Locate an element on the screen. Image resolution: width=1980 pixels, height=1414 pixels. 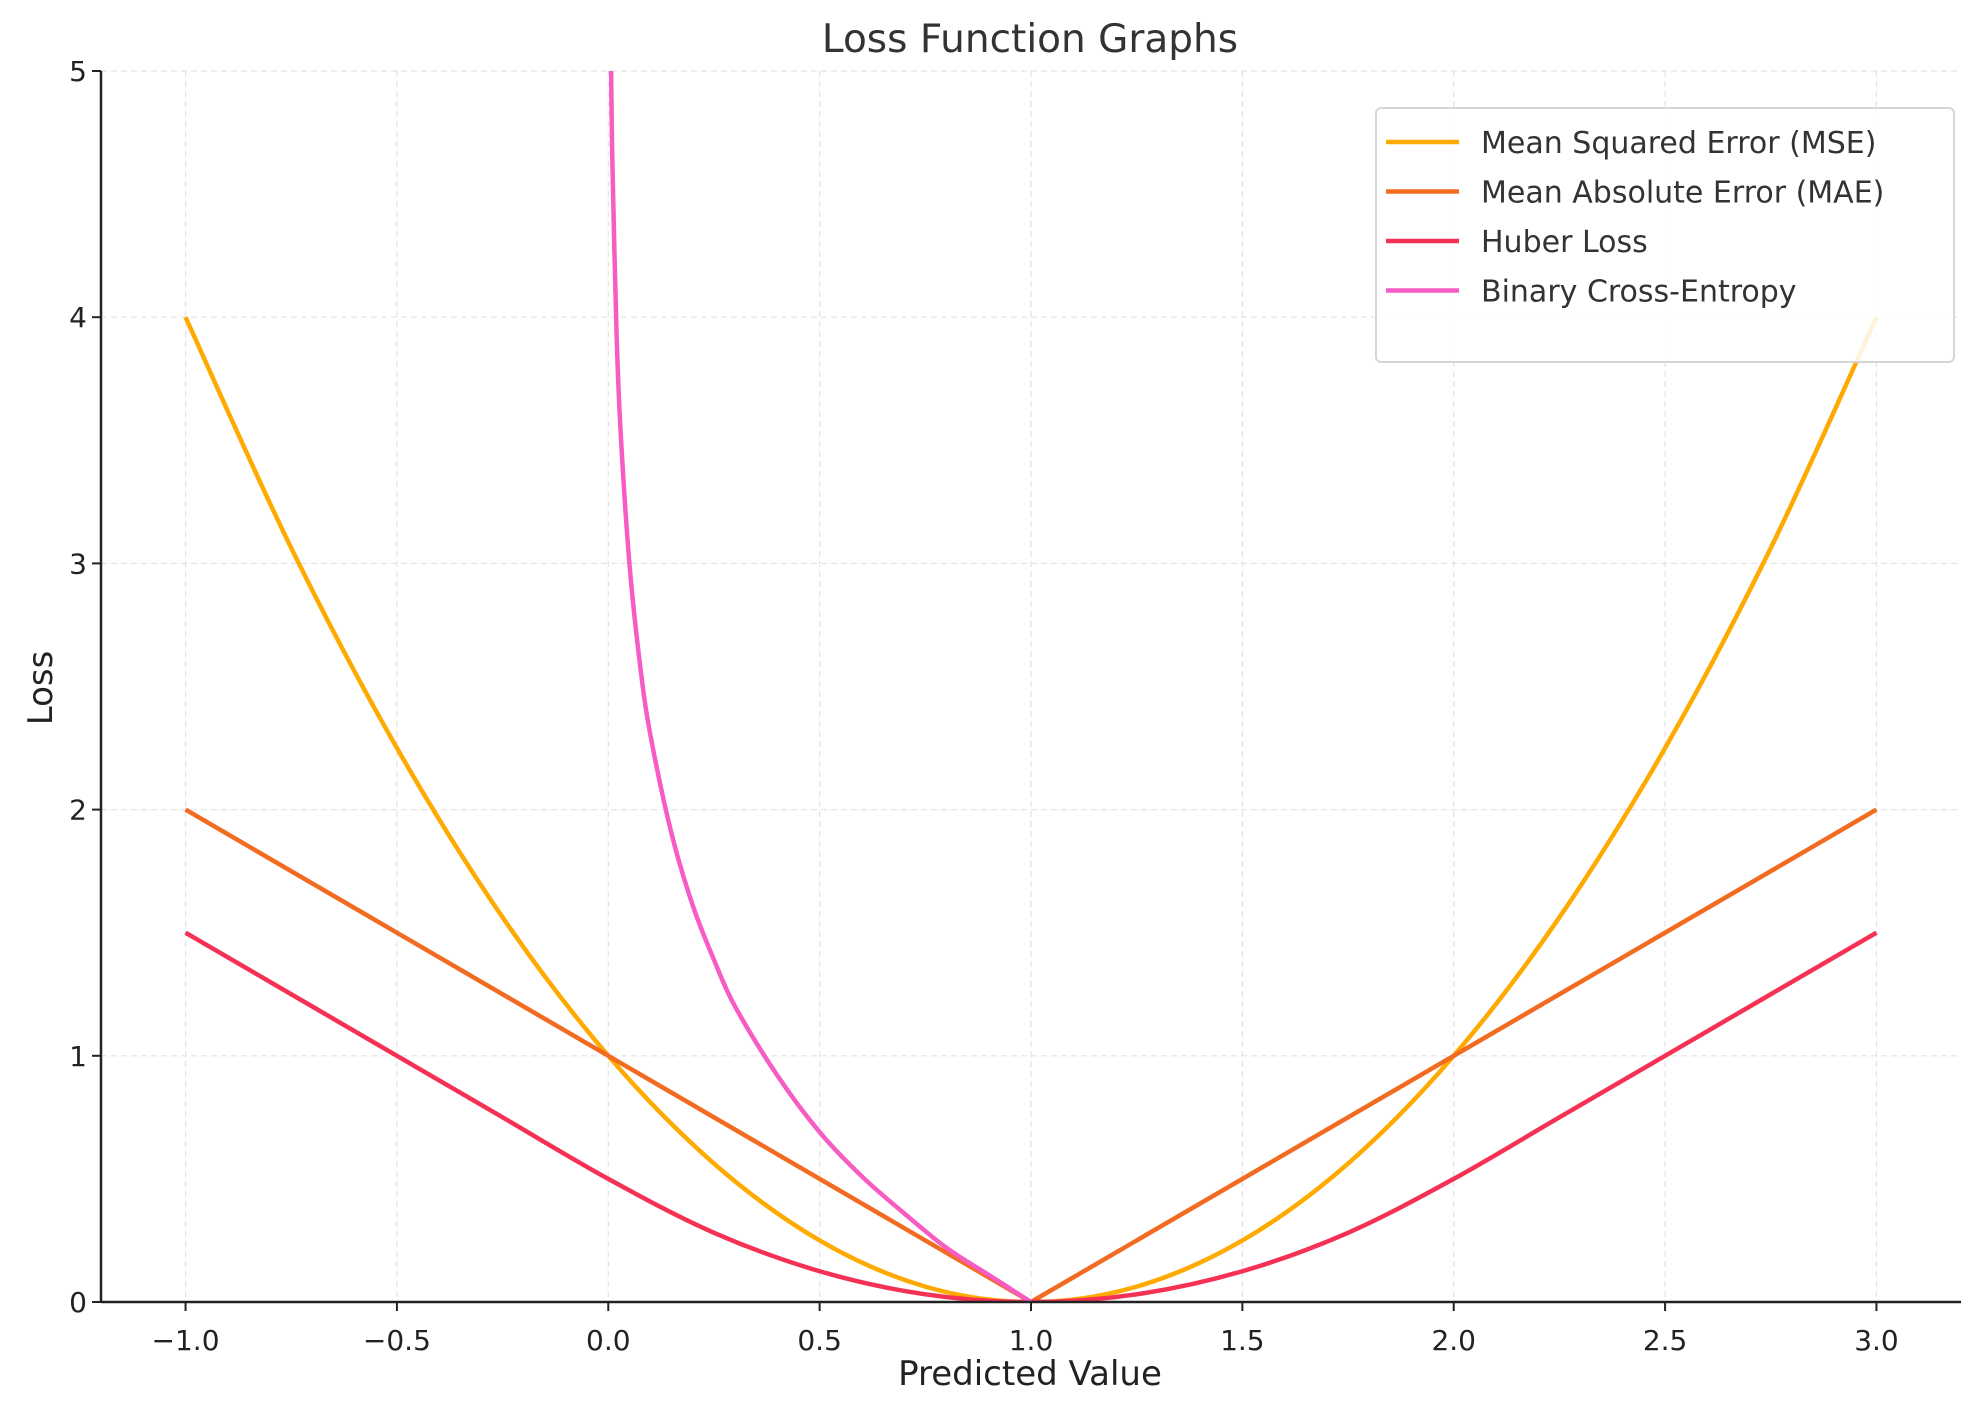
x-tick-label: 1.5 is located at coordinates (1242, 1340).